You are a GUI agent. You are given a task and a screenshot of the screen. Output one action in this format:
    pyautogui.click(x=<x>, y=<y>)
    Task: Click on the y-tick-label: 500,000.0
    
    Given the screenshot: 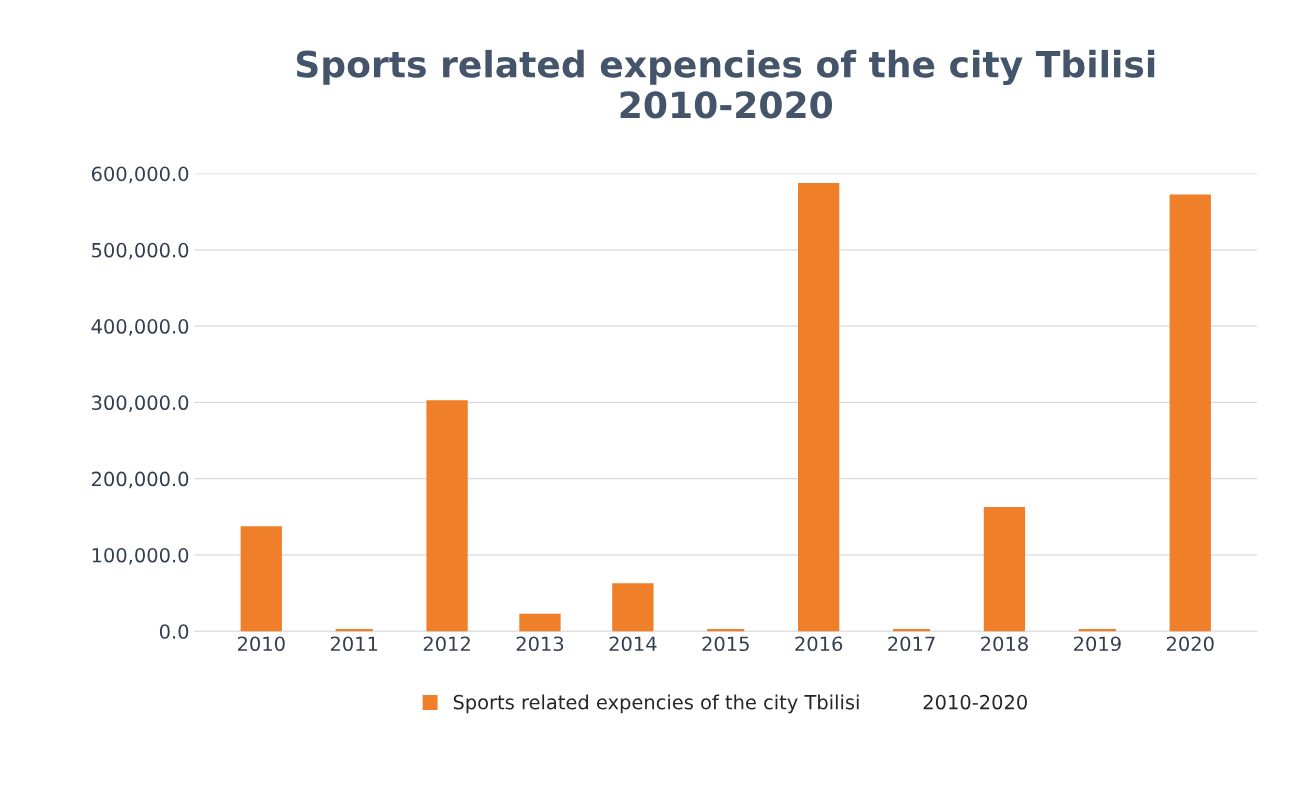 What is the action you would take?
    pyautogui.click(x=140, y=251)
    